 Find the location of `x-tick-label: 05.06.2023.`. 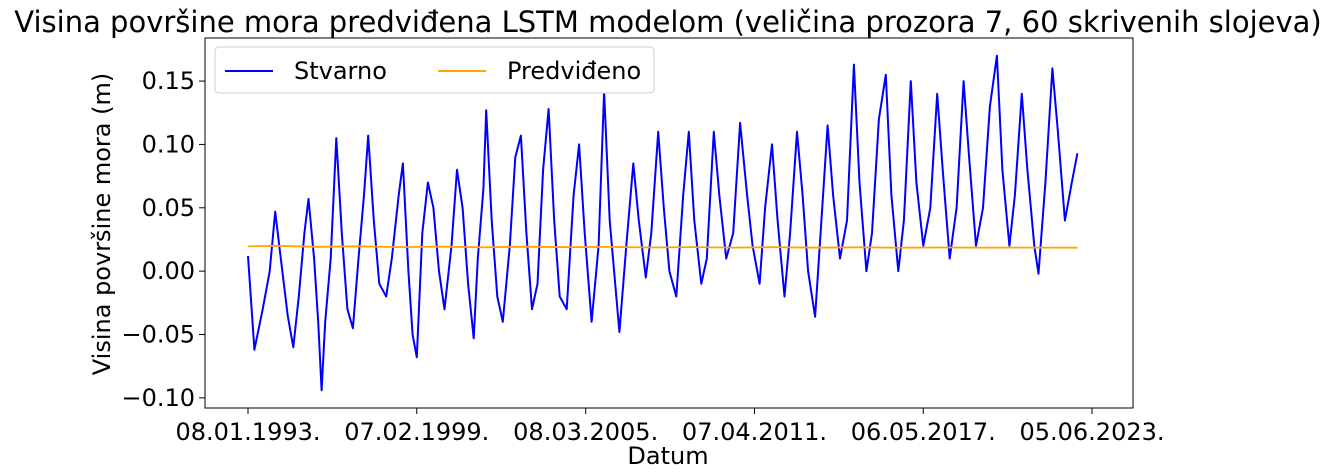

x-tick-label: 05.06.2023. is located at coordinates (1091, 432).